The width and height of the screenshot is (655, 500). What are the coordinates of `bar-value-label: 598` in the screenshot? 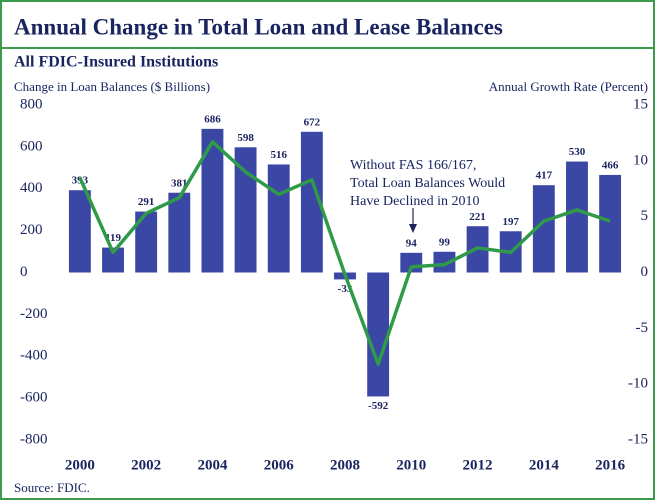 It's located at (245, 138).